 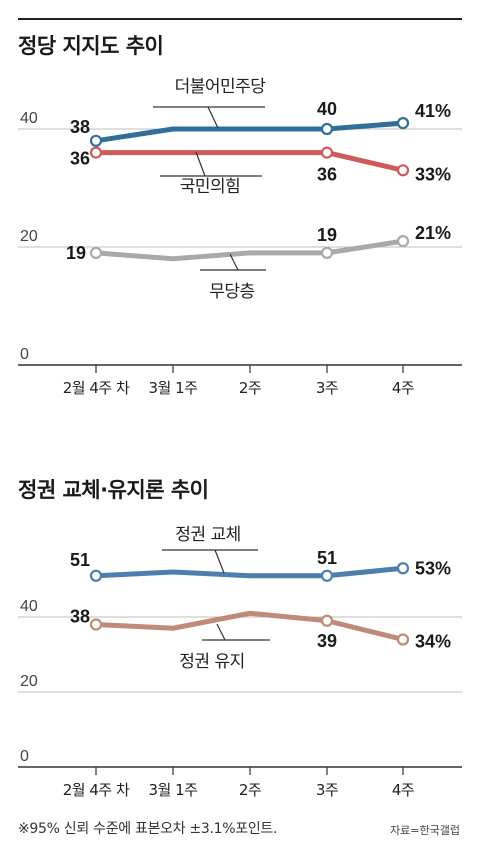 What do you see at coordinates (148, 829) in the screenshot?
I see `footnote: ※95% 신뢰 수준에 표본오차 ±3.1%포인트.` at bounding box center [148, 829].